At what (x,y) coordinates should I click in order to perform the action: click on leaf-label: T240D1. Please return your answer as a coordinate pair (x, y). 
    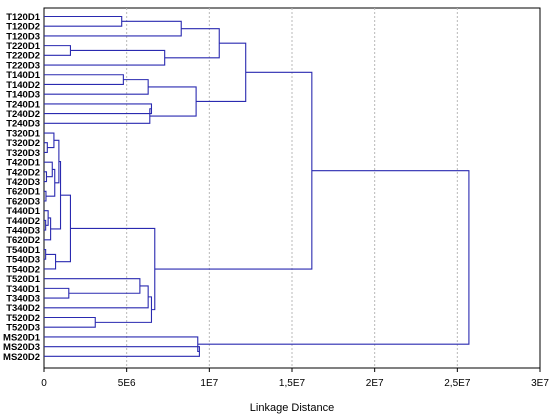
    Looking at the image, I should click on (23, 104).